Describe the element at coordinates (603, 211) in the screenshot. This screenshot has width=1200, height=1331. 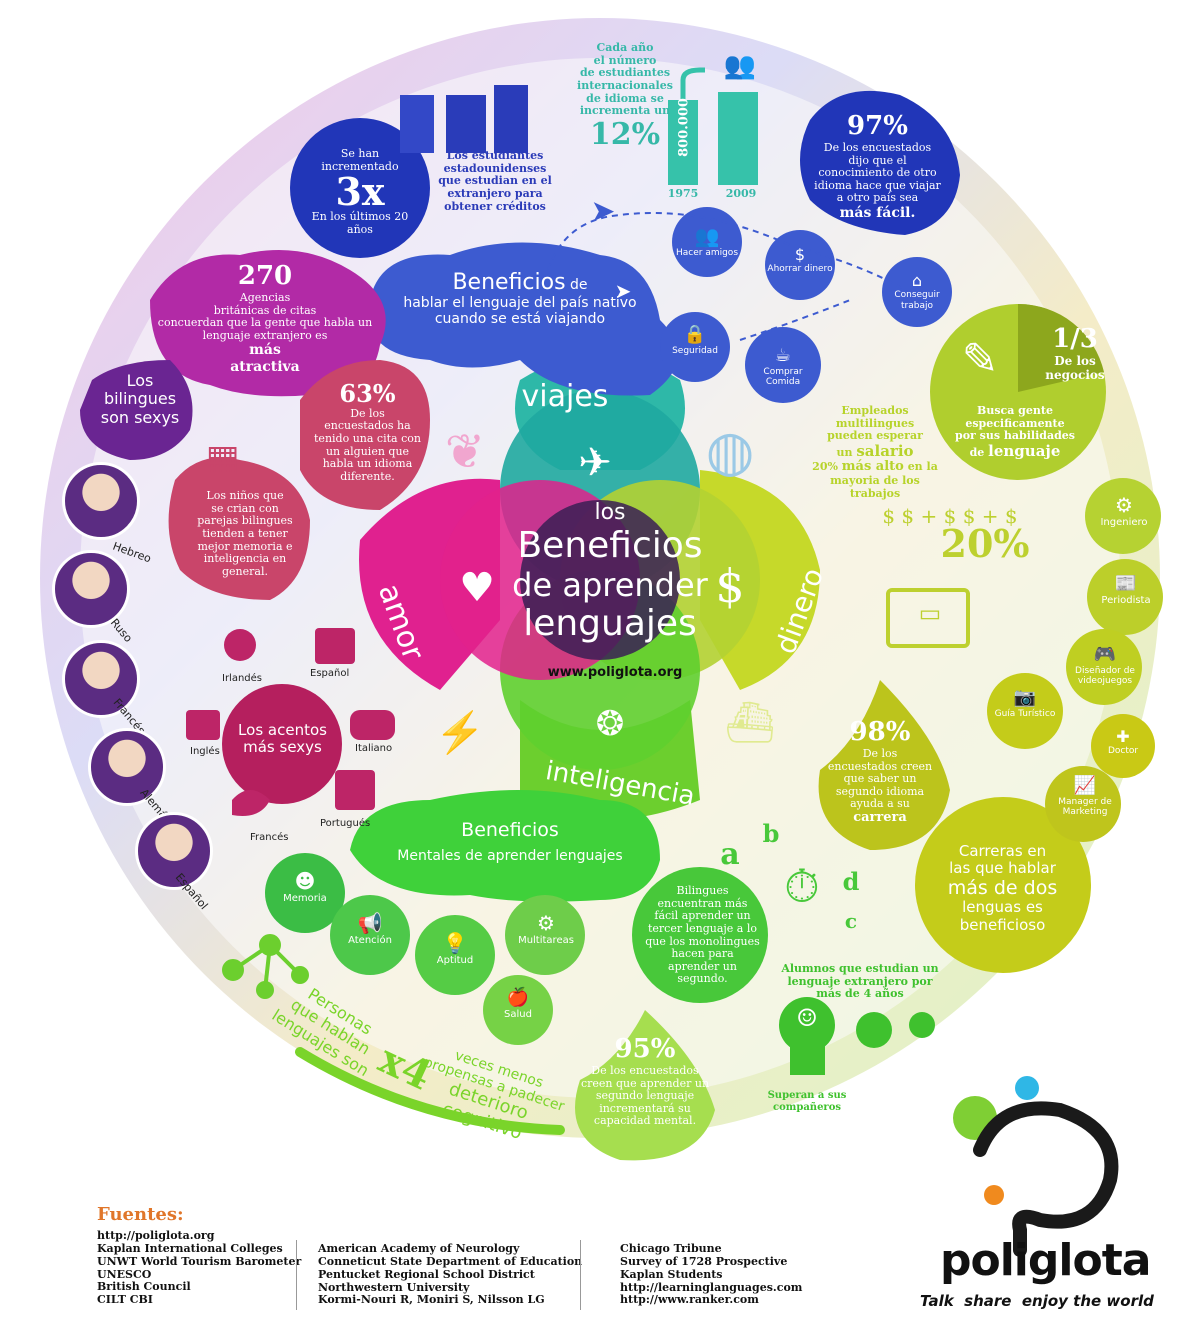
I see `paper-plane-icon: ➤` at that location.